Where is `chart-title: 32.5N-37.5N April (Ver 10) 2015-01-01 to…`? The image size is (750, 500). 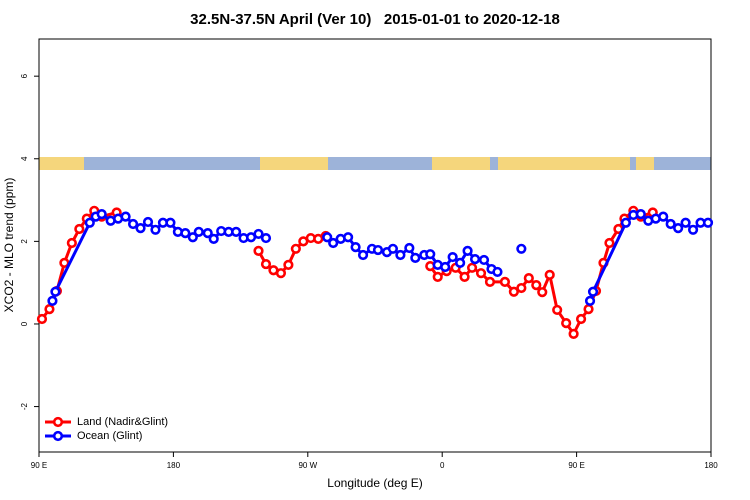 chart-title: 32.5N-37.5N April (Ver 10) 2015-01-01 to… is located at coordinates (375, 19).